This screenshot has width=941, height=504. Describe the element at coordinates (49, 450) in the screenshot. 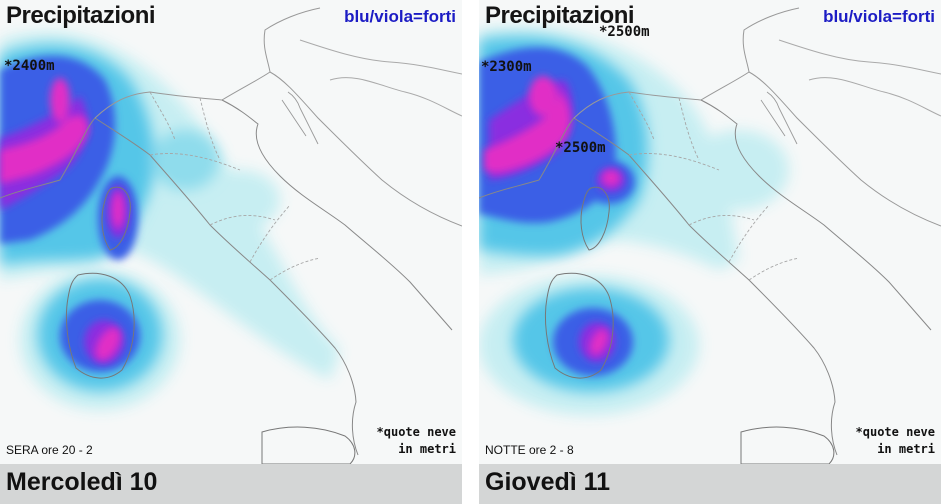

I see `time-range-label: SERA ore 20 - 2` at that location.